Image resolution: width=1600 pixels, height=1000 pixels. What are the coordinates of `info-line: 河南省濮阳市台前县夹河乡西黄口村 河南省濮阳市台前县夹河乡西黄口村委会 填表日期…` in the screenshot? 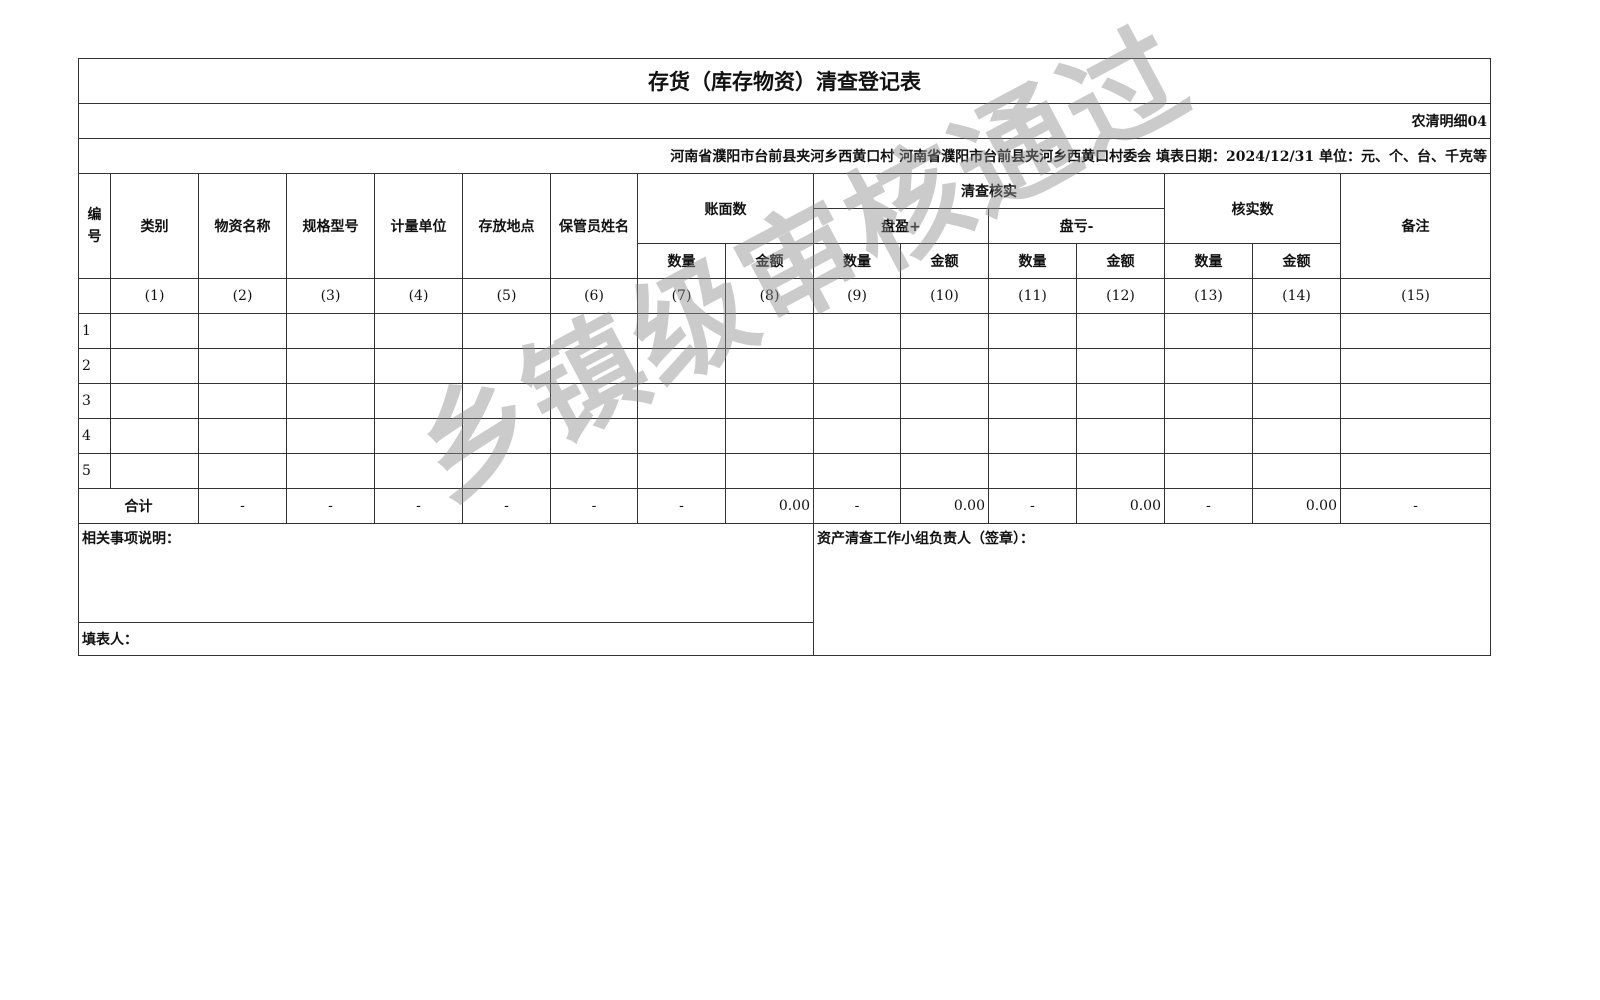 It's located at (784, 156).